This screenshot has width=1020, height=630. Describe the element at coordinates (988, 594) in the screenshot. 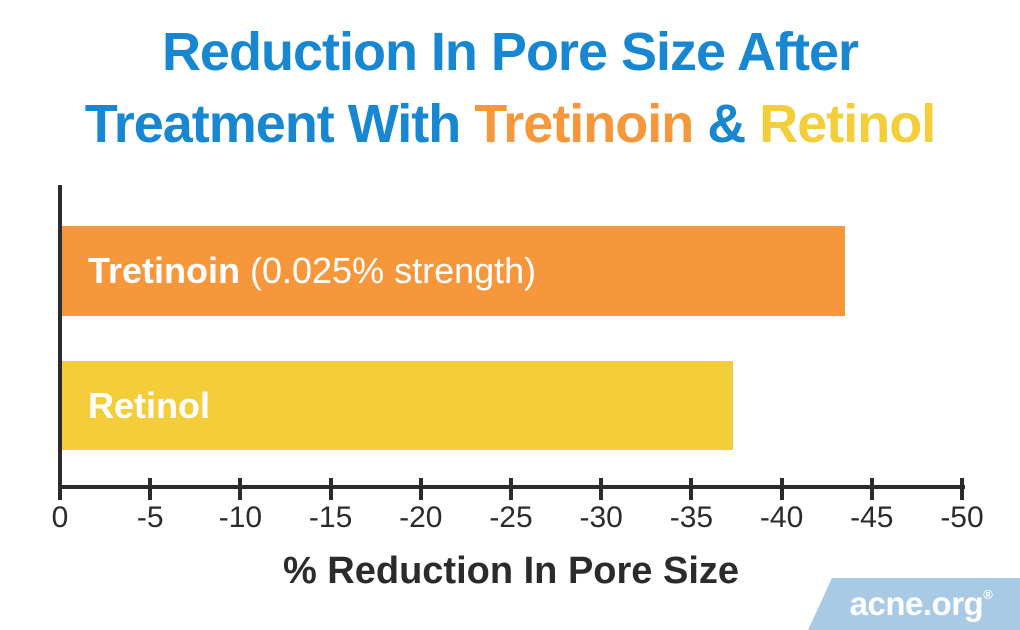

I see `registered-trademark-icon: ®` at that location.